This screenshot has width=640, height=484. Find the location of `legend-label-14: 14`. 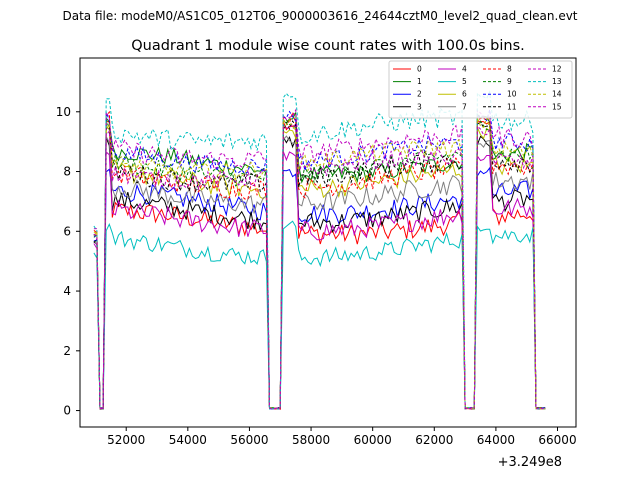

legend-label-14: 14 is located at coordinates (557, 94).